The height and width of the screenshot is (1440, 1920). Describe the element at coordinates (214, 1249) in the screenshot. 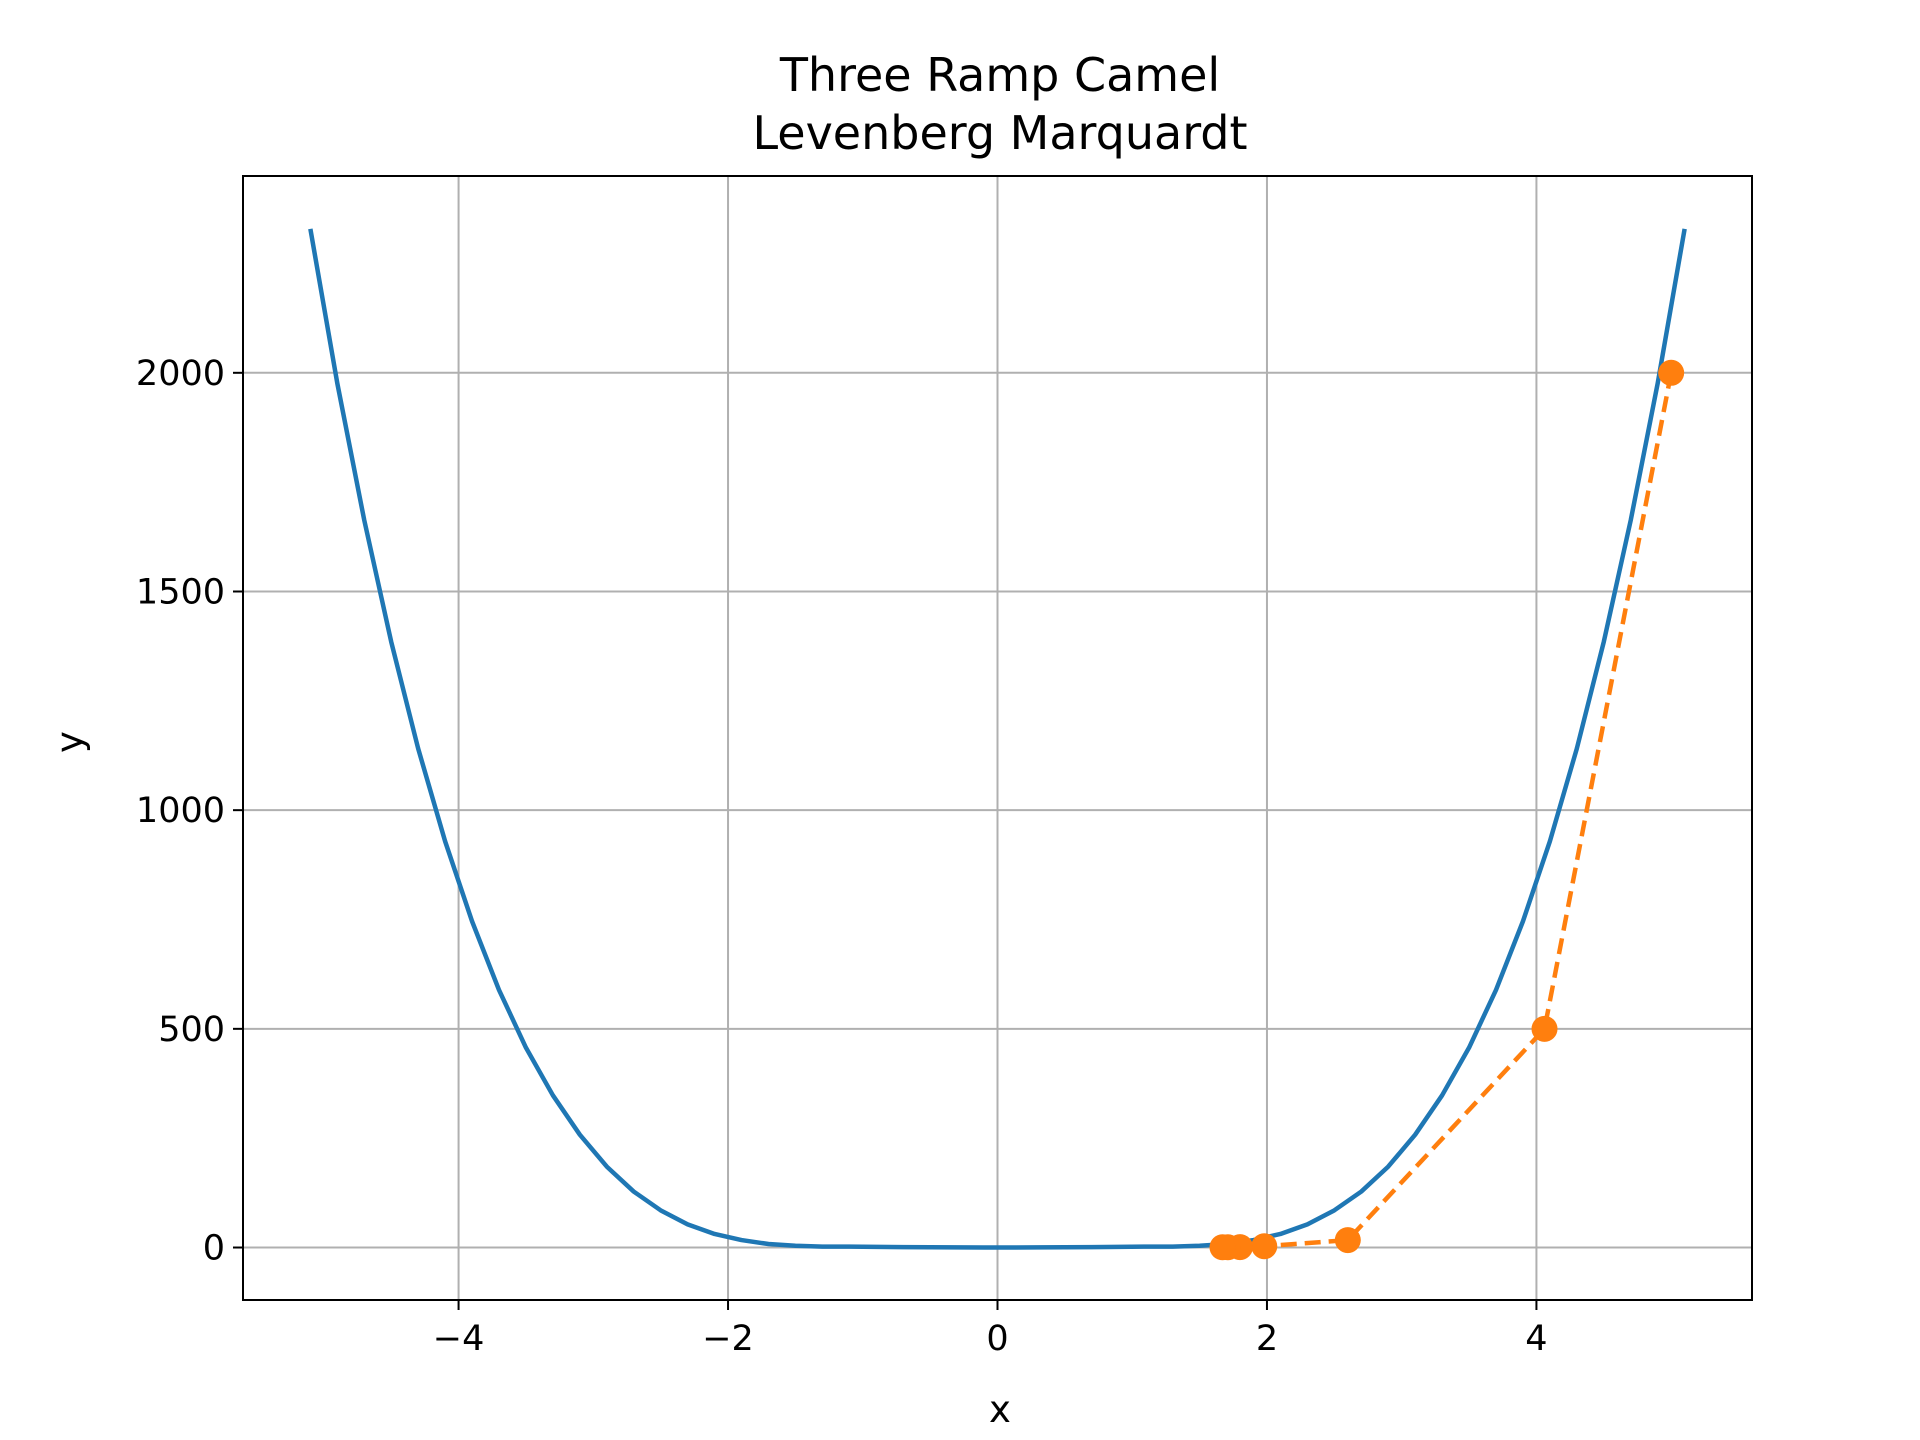

I see `y-tick-label: 0` at that location.